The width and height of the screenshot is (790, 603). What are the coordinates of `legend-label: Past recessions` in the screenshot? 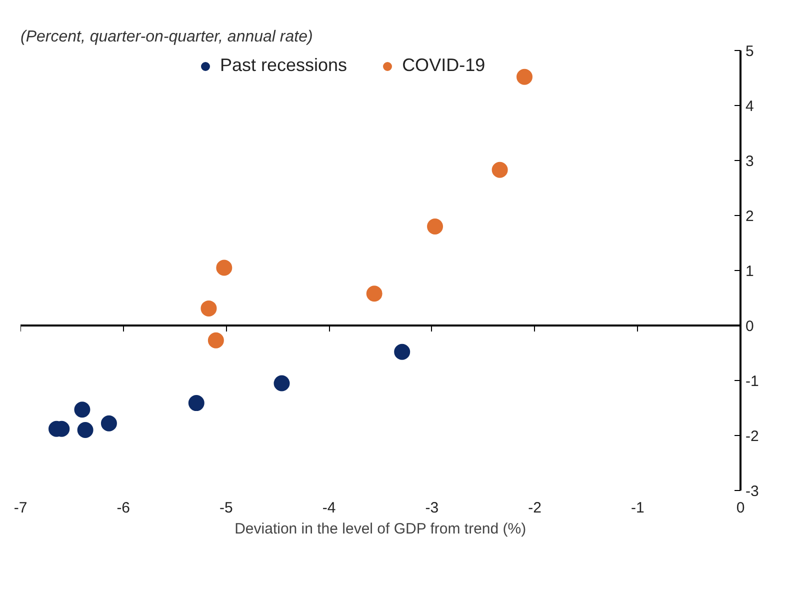 It's located at (284, 65).